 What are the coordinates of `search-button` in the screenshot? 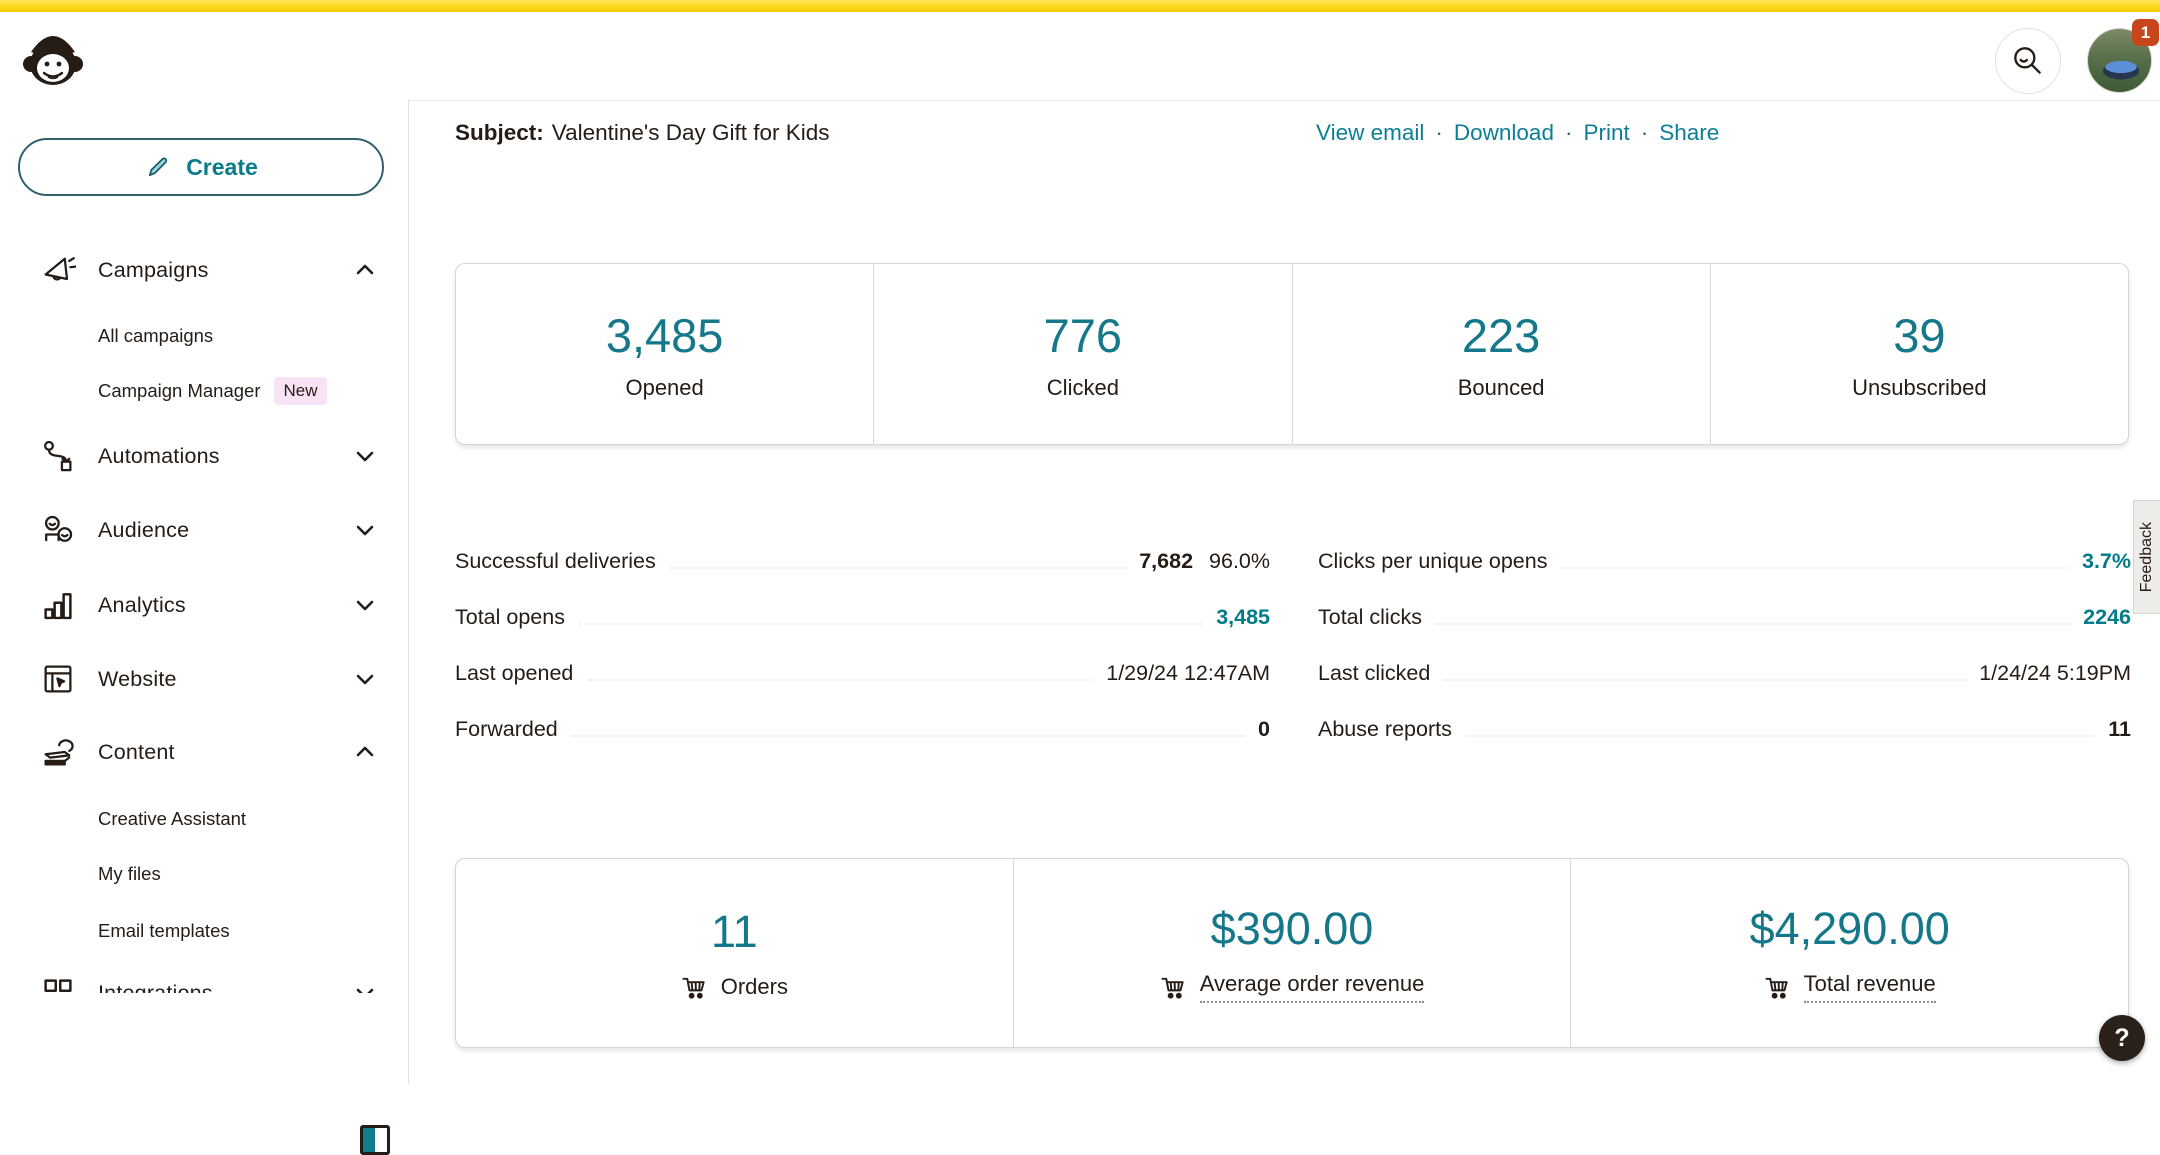 It's located at (2028, 61).